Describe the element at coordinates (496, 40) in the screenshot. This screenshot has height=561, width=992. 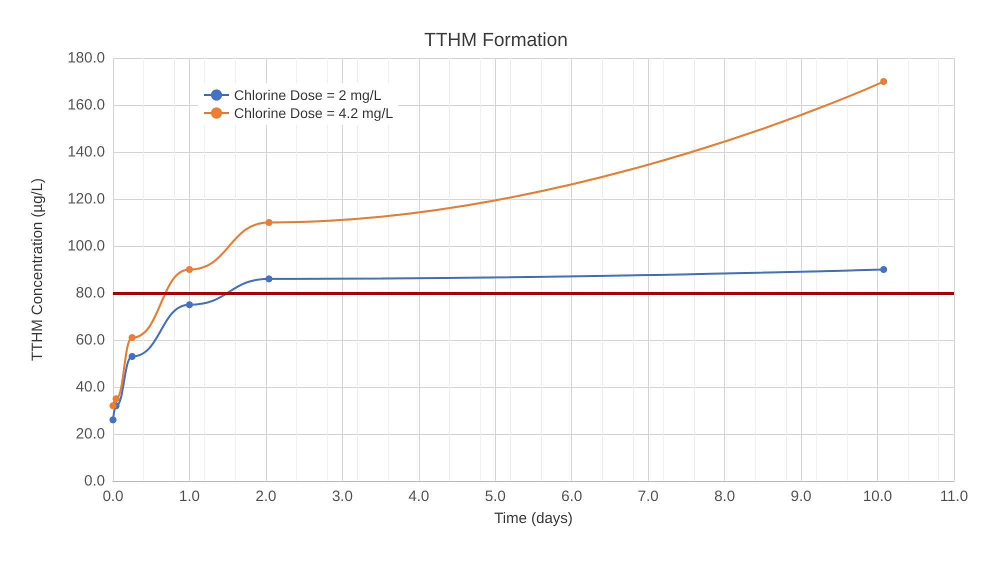
I see `chart-title: TTHM Formation` at that location.